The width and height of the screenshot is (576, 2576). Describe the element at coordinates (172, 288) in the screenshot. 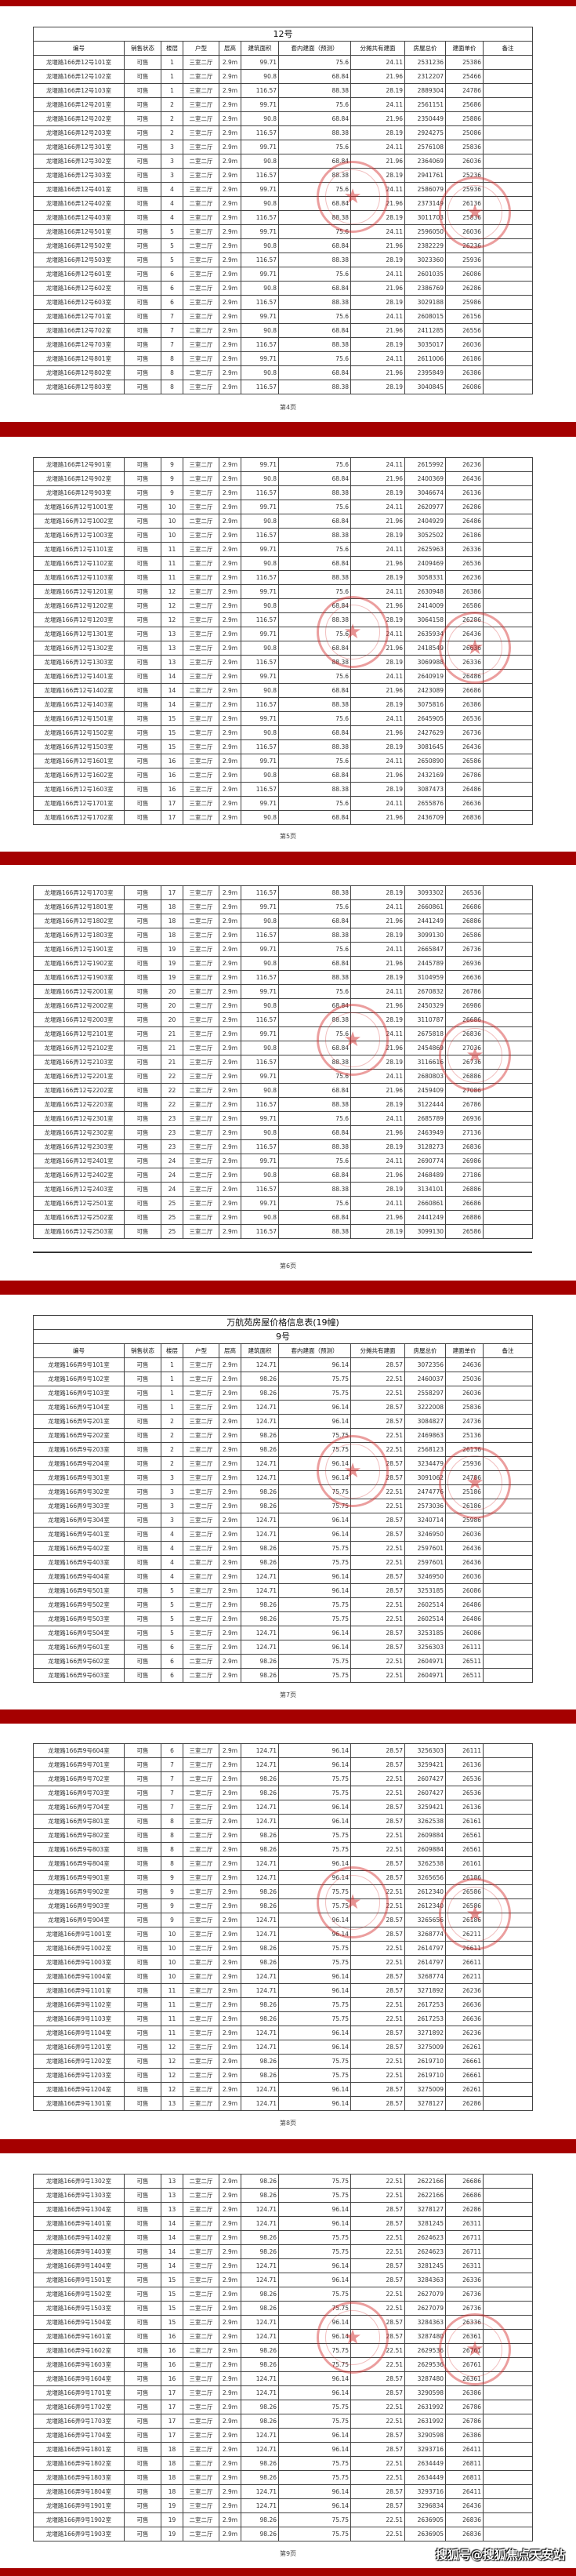

I see `cell-floor: 6` at that location.